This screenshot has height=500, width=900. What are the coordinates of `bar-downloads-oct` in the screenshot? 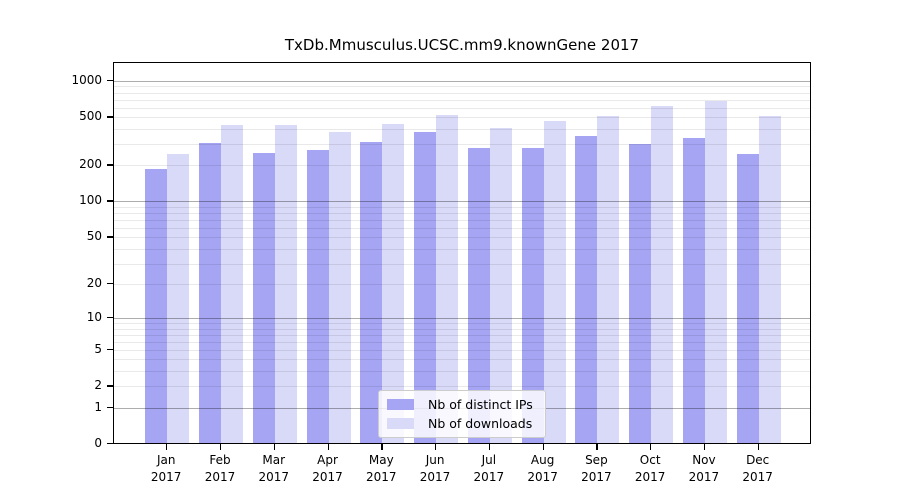 It's located at (662, 274).